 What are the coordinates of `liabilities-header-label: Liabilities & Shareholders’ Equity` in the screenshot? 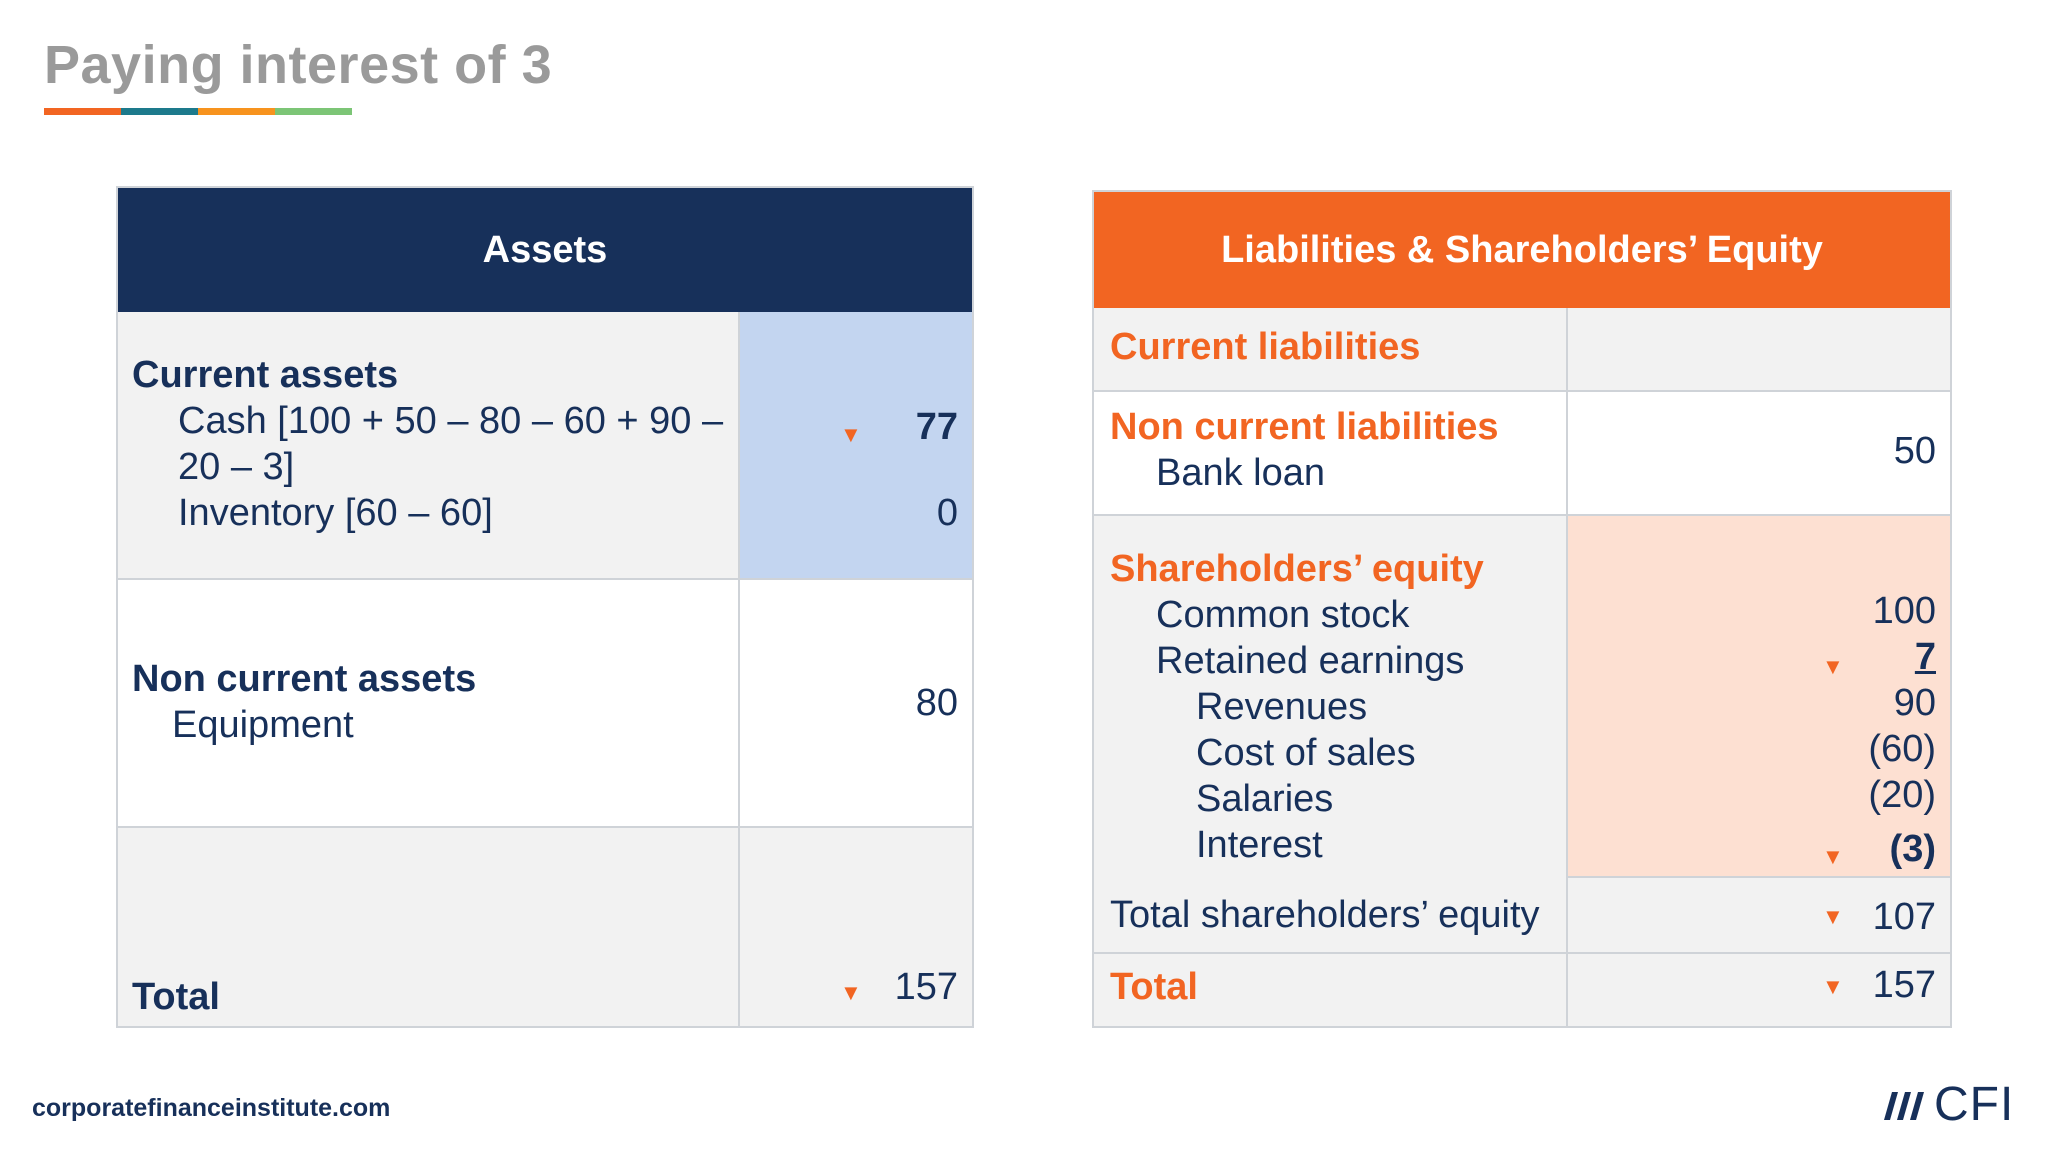 It's located at (1522, 249).